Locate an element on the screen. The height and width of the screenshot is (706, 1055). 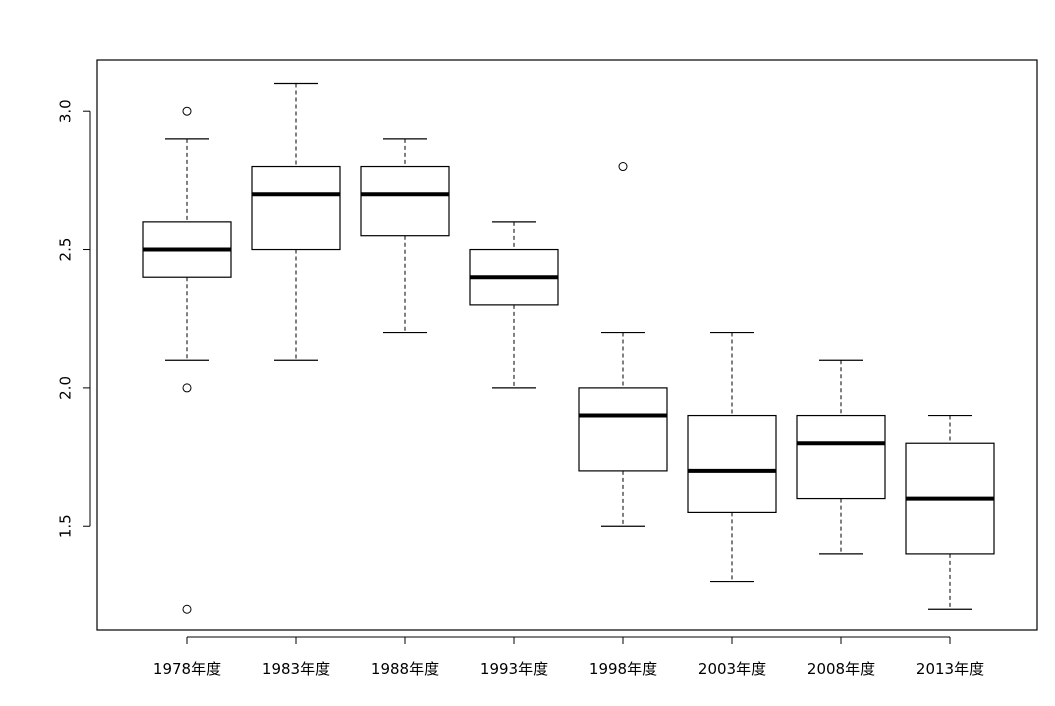
box-2003年度 is located at coordinates (732, 457).